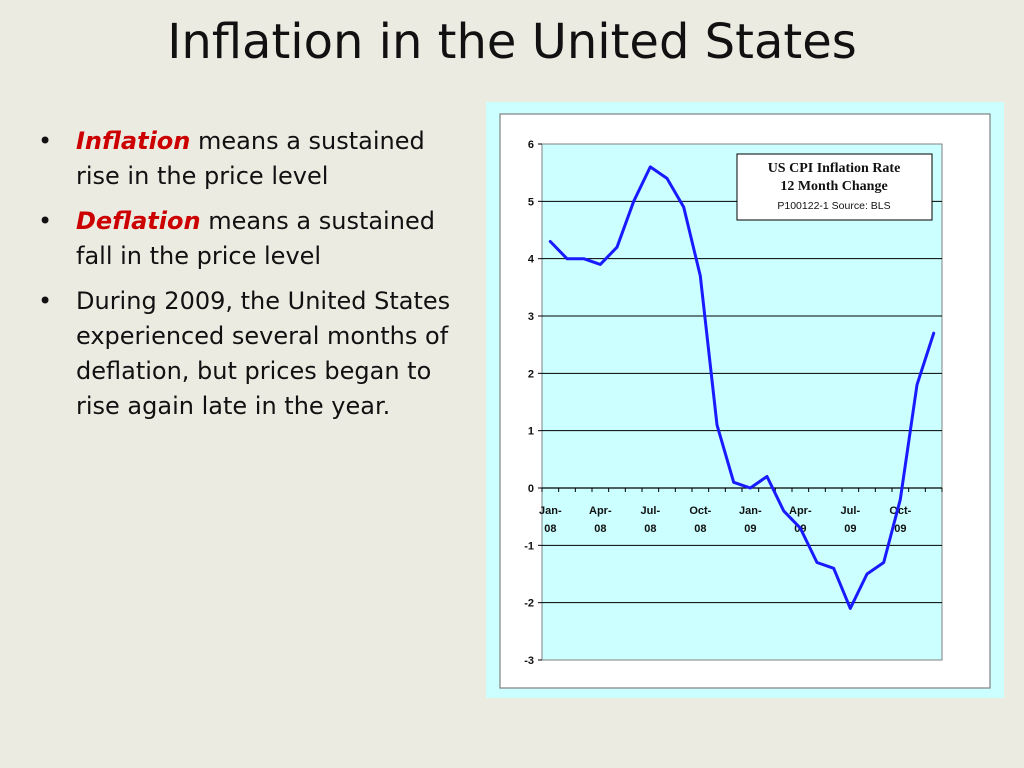  What do you see at coordinates (833, 206) in the screenshot?
I see `chart-source-note: P100122-1 Source: BLS` at bounding box center [833, 206].